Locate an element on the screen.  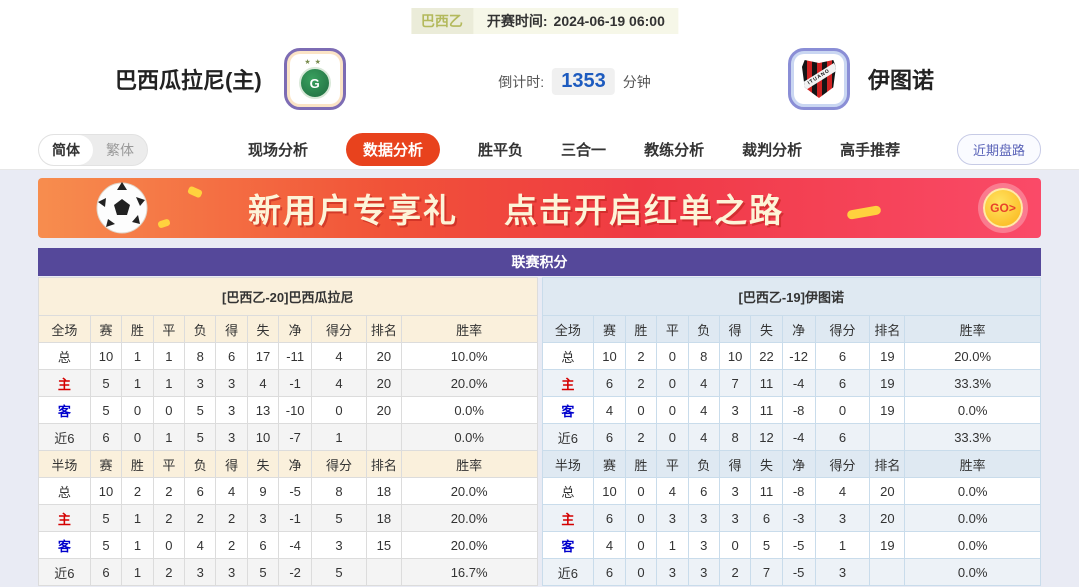
tab-coach-analysis: 教练分析 is located at coordinates (674, 150).